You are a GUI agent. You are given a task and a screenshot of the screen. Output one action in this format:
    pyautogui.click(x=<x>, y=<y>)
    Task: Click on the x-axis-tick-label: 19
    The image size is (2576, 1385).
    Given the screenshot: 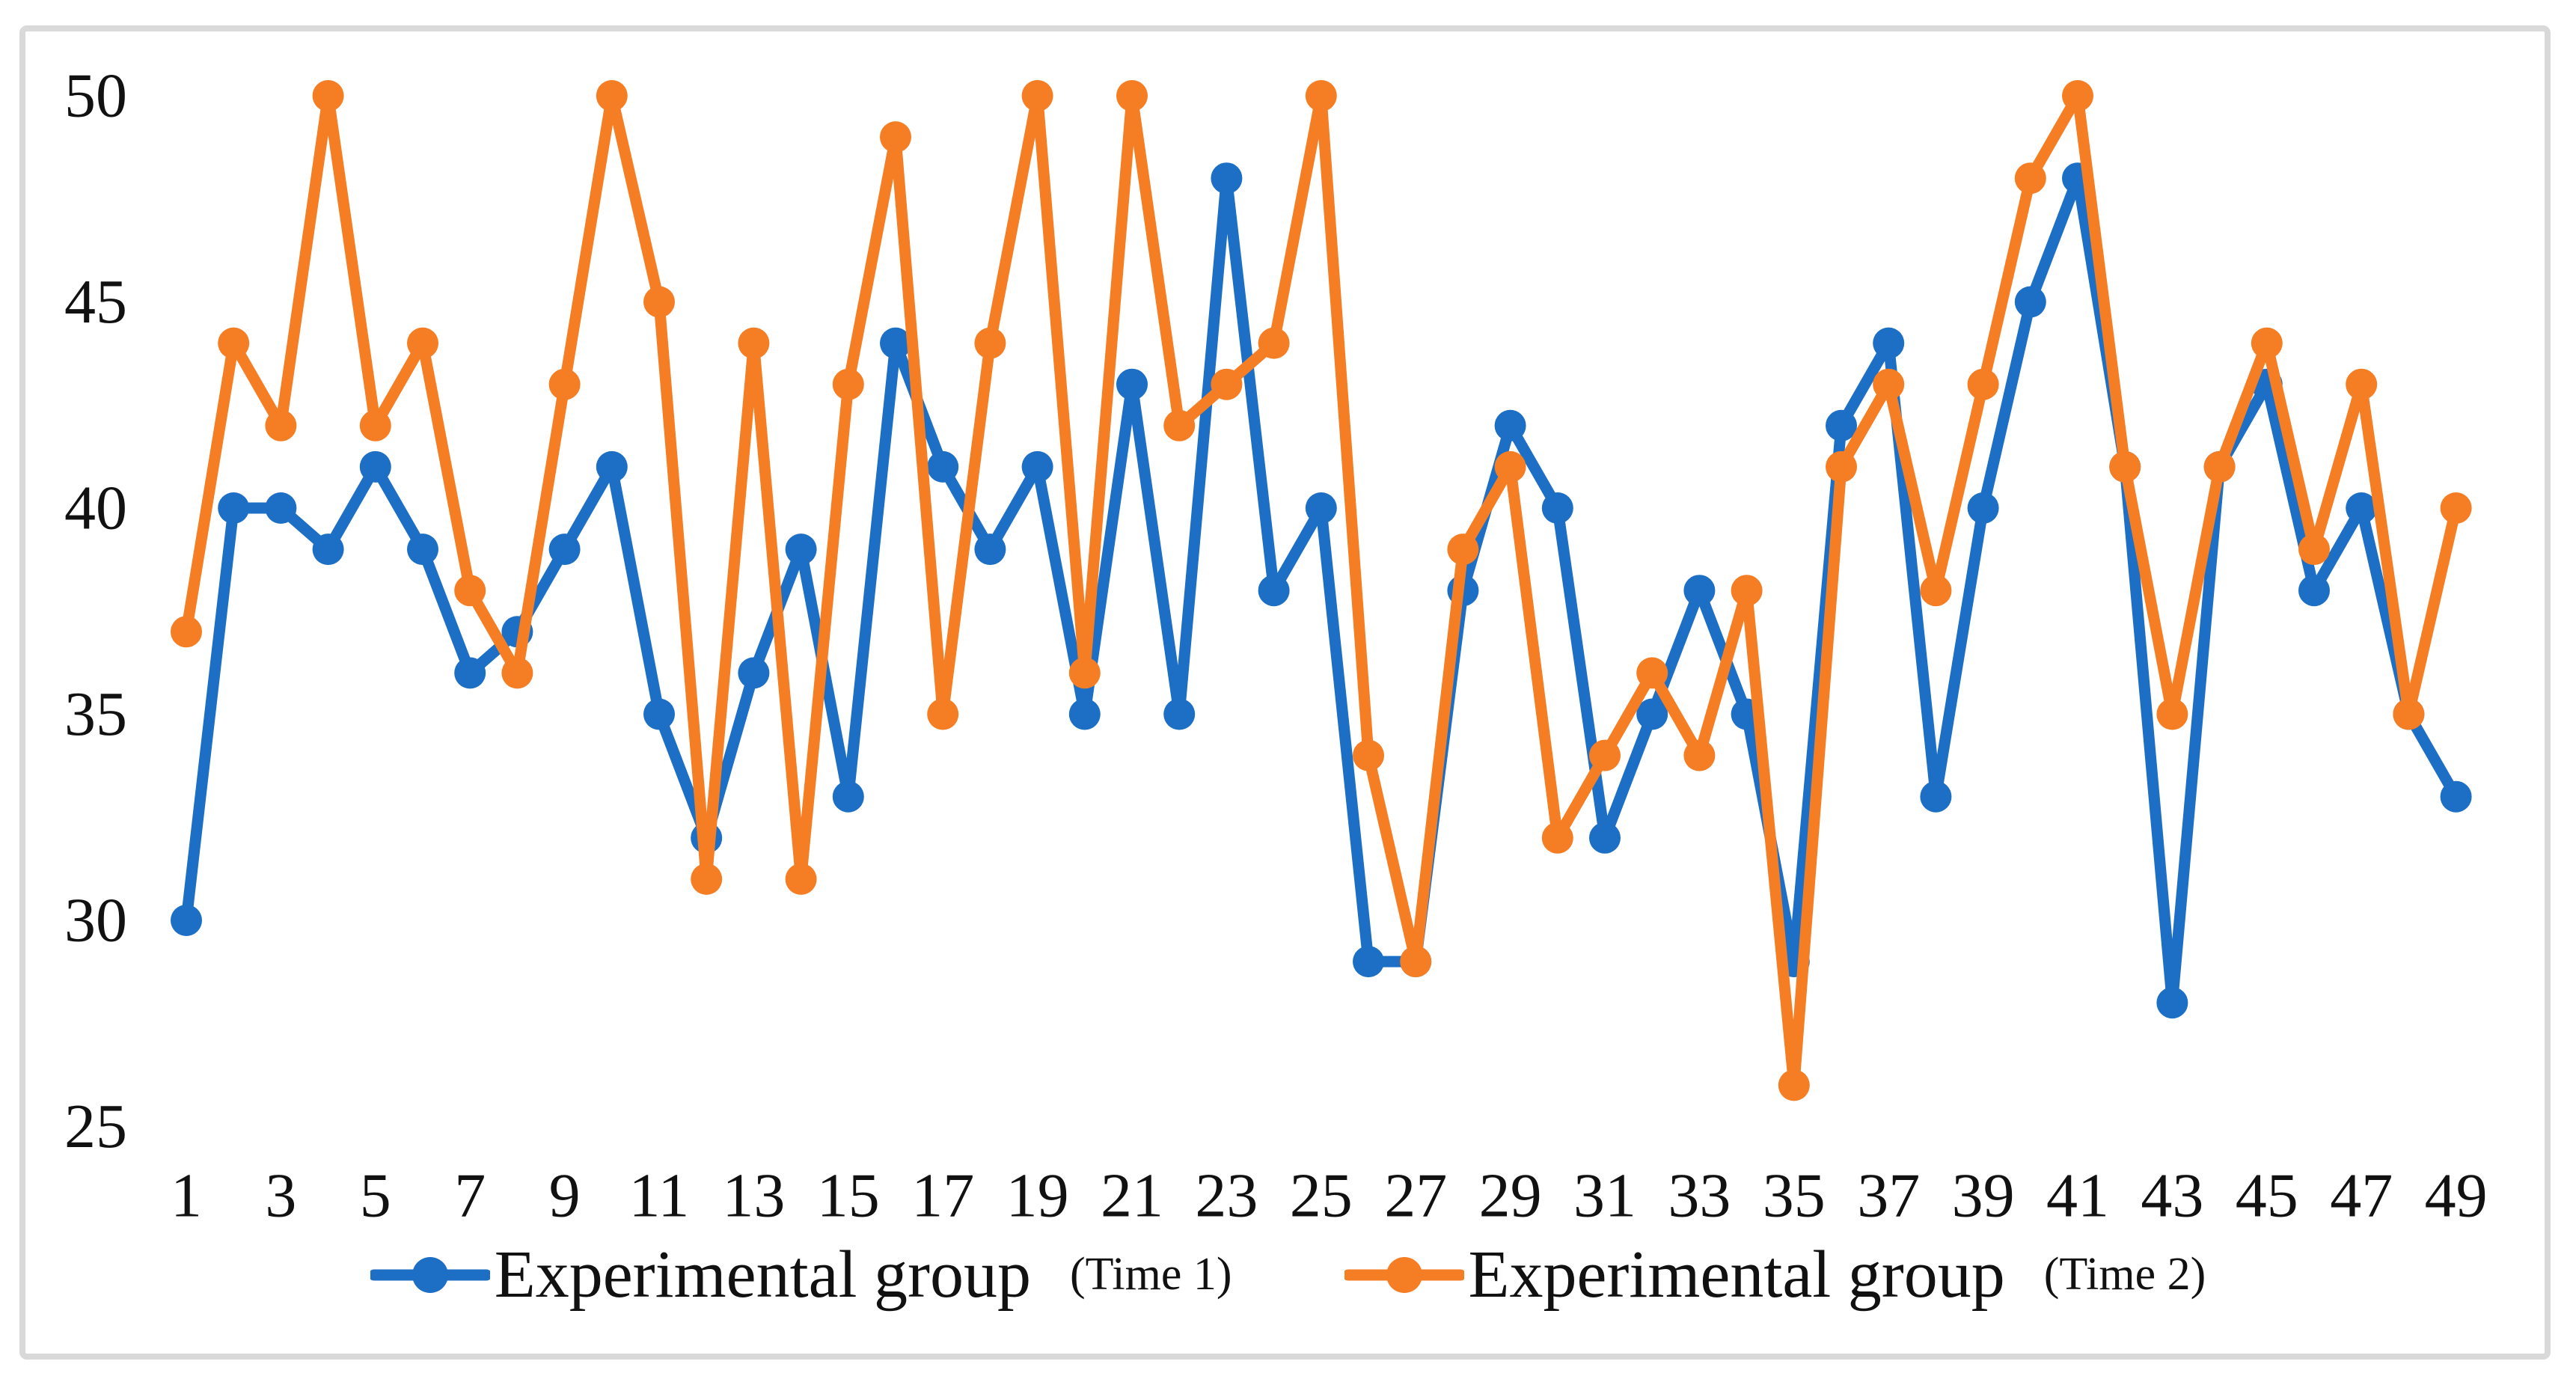 What is the action you would take?
    pyautogui.click(x=1037, y=1196)
    